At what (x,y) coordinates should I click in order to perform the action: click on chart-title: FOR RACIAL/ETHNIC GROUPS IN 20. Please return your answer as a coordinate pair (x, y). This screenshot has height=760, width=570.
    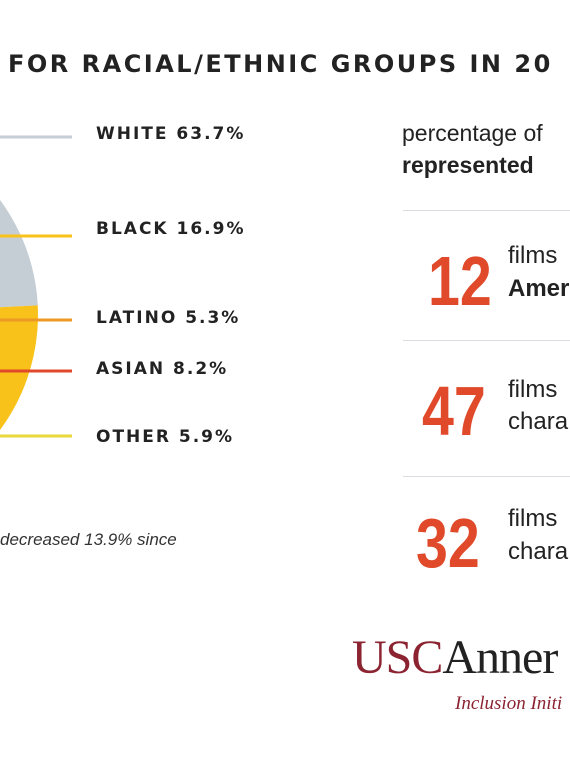
    Looking at the image, I should click on (280, 64).